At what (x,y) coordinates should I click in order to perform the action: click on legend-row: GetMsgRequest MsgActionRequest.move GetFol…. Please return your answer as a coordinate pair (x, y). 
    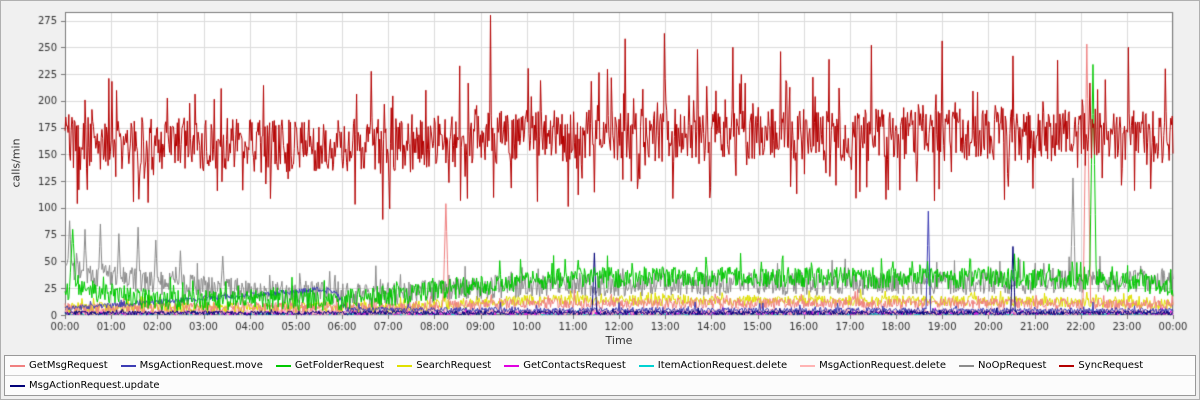
    Looking at the image, I should click on (600, 365).